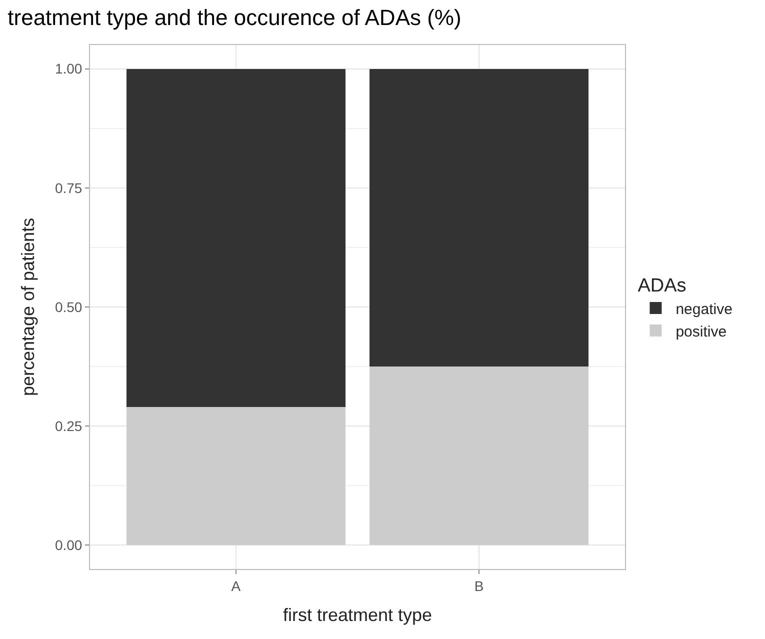  I want to click on y-tick-label: 0.50, so click(68, 306).